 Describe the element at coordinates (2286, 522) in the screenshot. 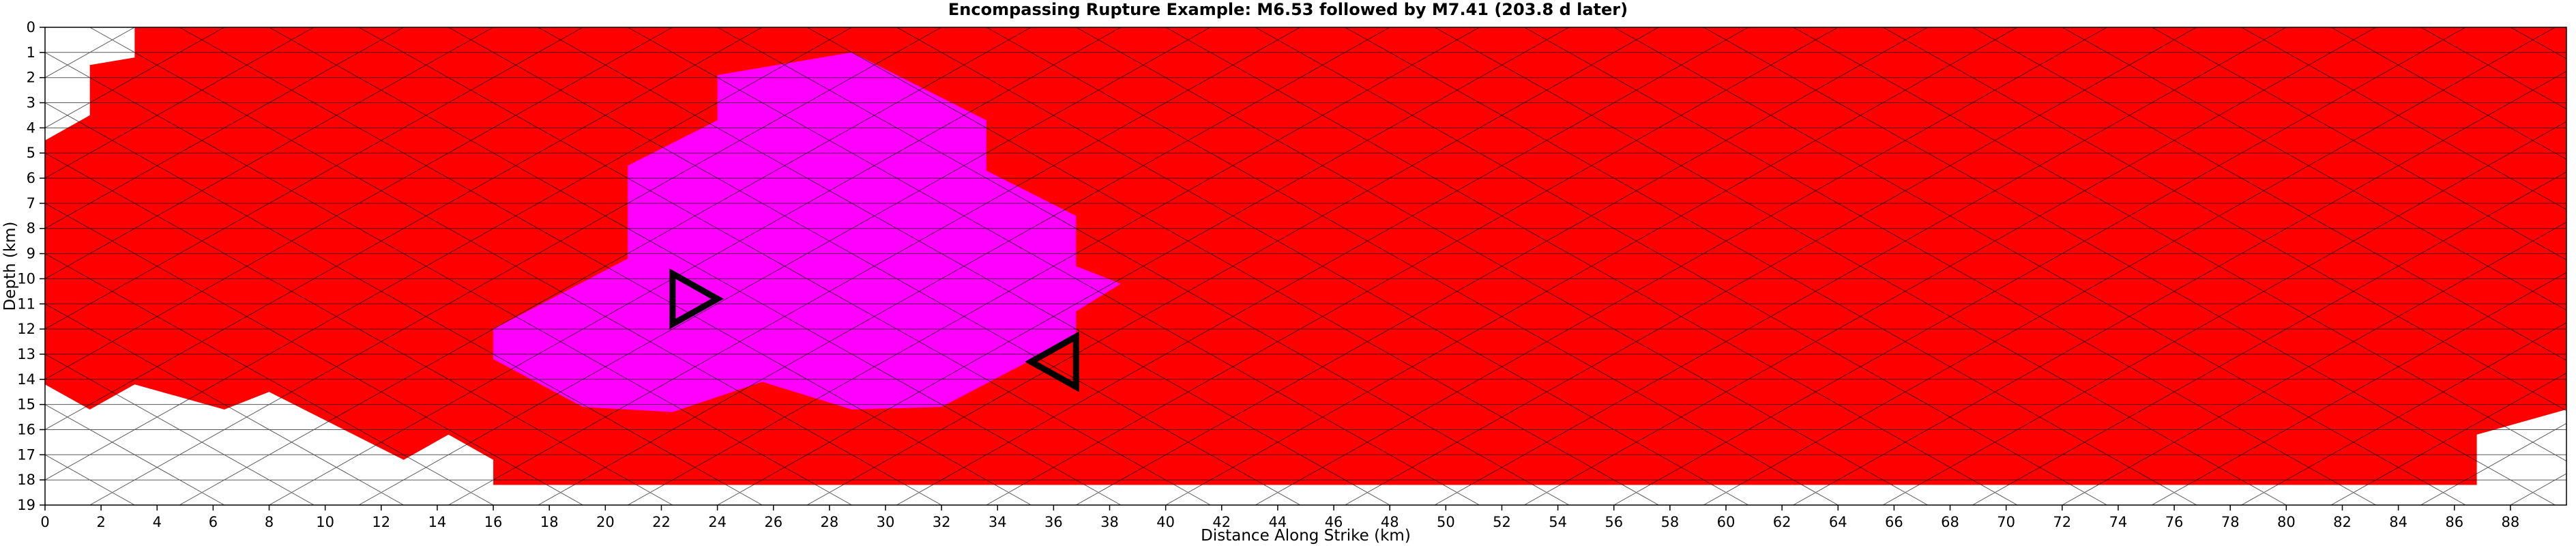

I see `x-tick-label: 80` at that location.